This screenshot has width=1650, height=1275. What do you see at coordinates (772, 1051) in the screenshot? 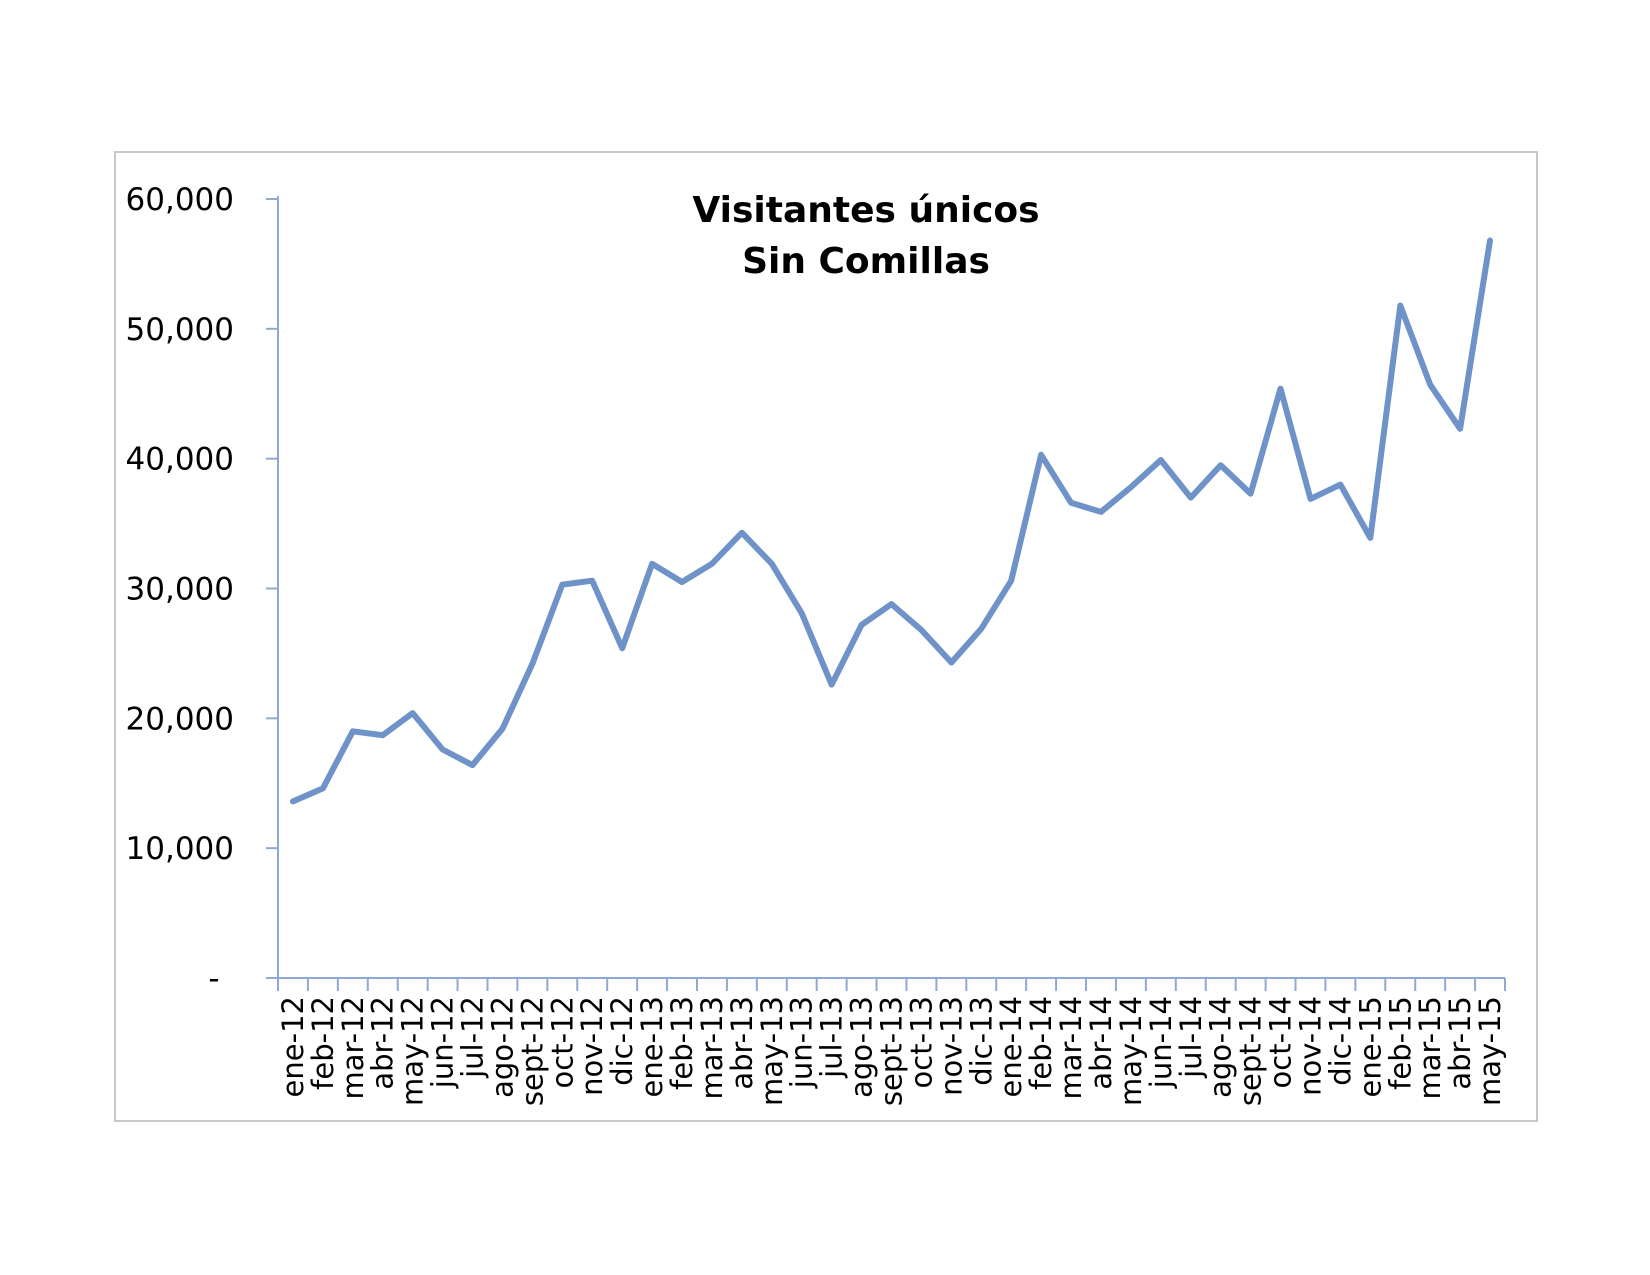
I see `x-tick-label: may-13` at bounding box center [772, 1051].